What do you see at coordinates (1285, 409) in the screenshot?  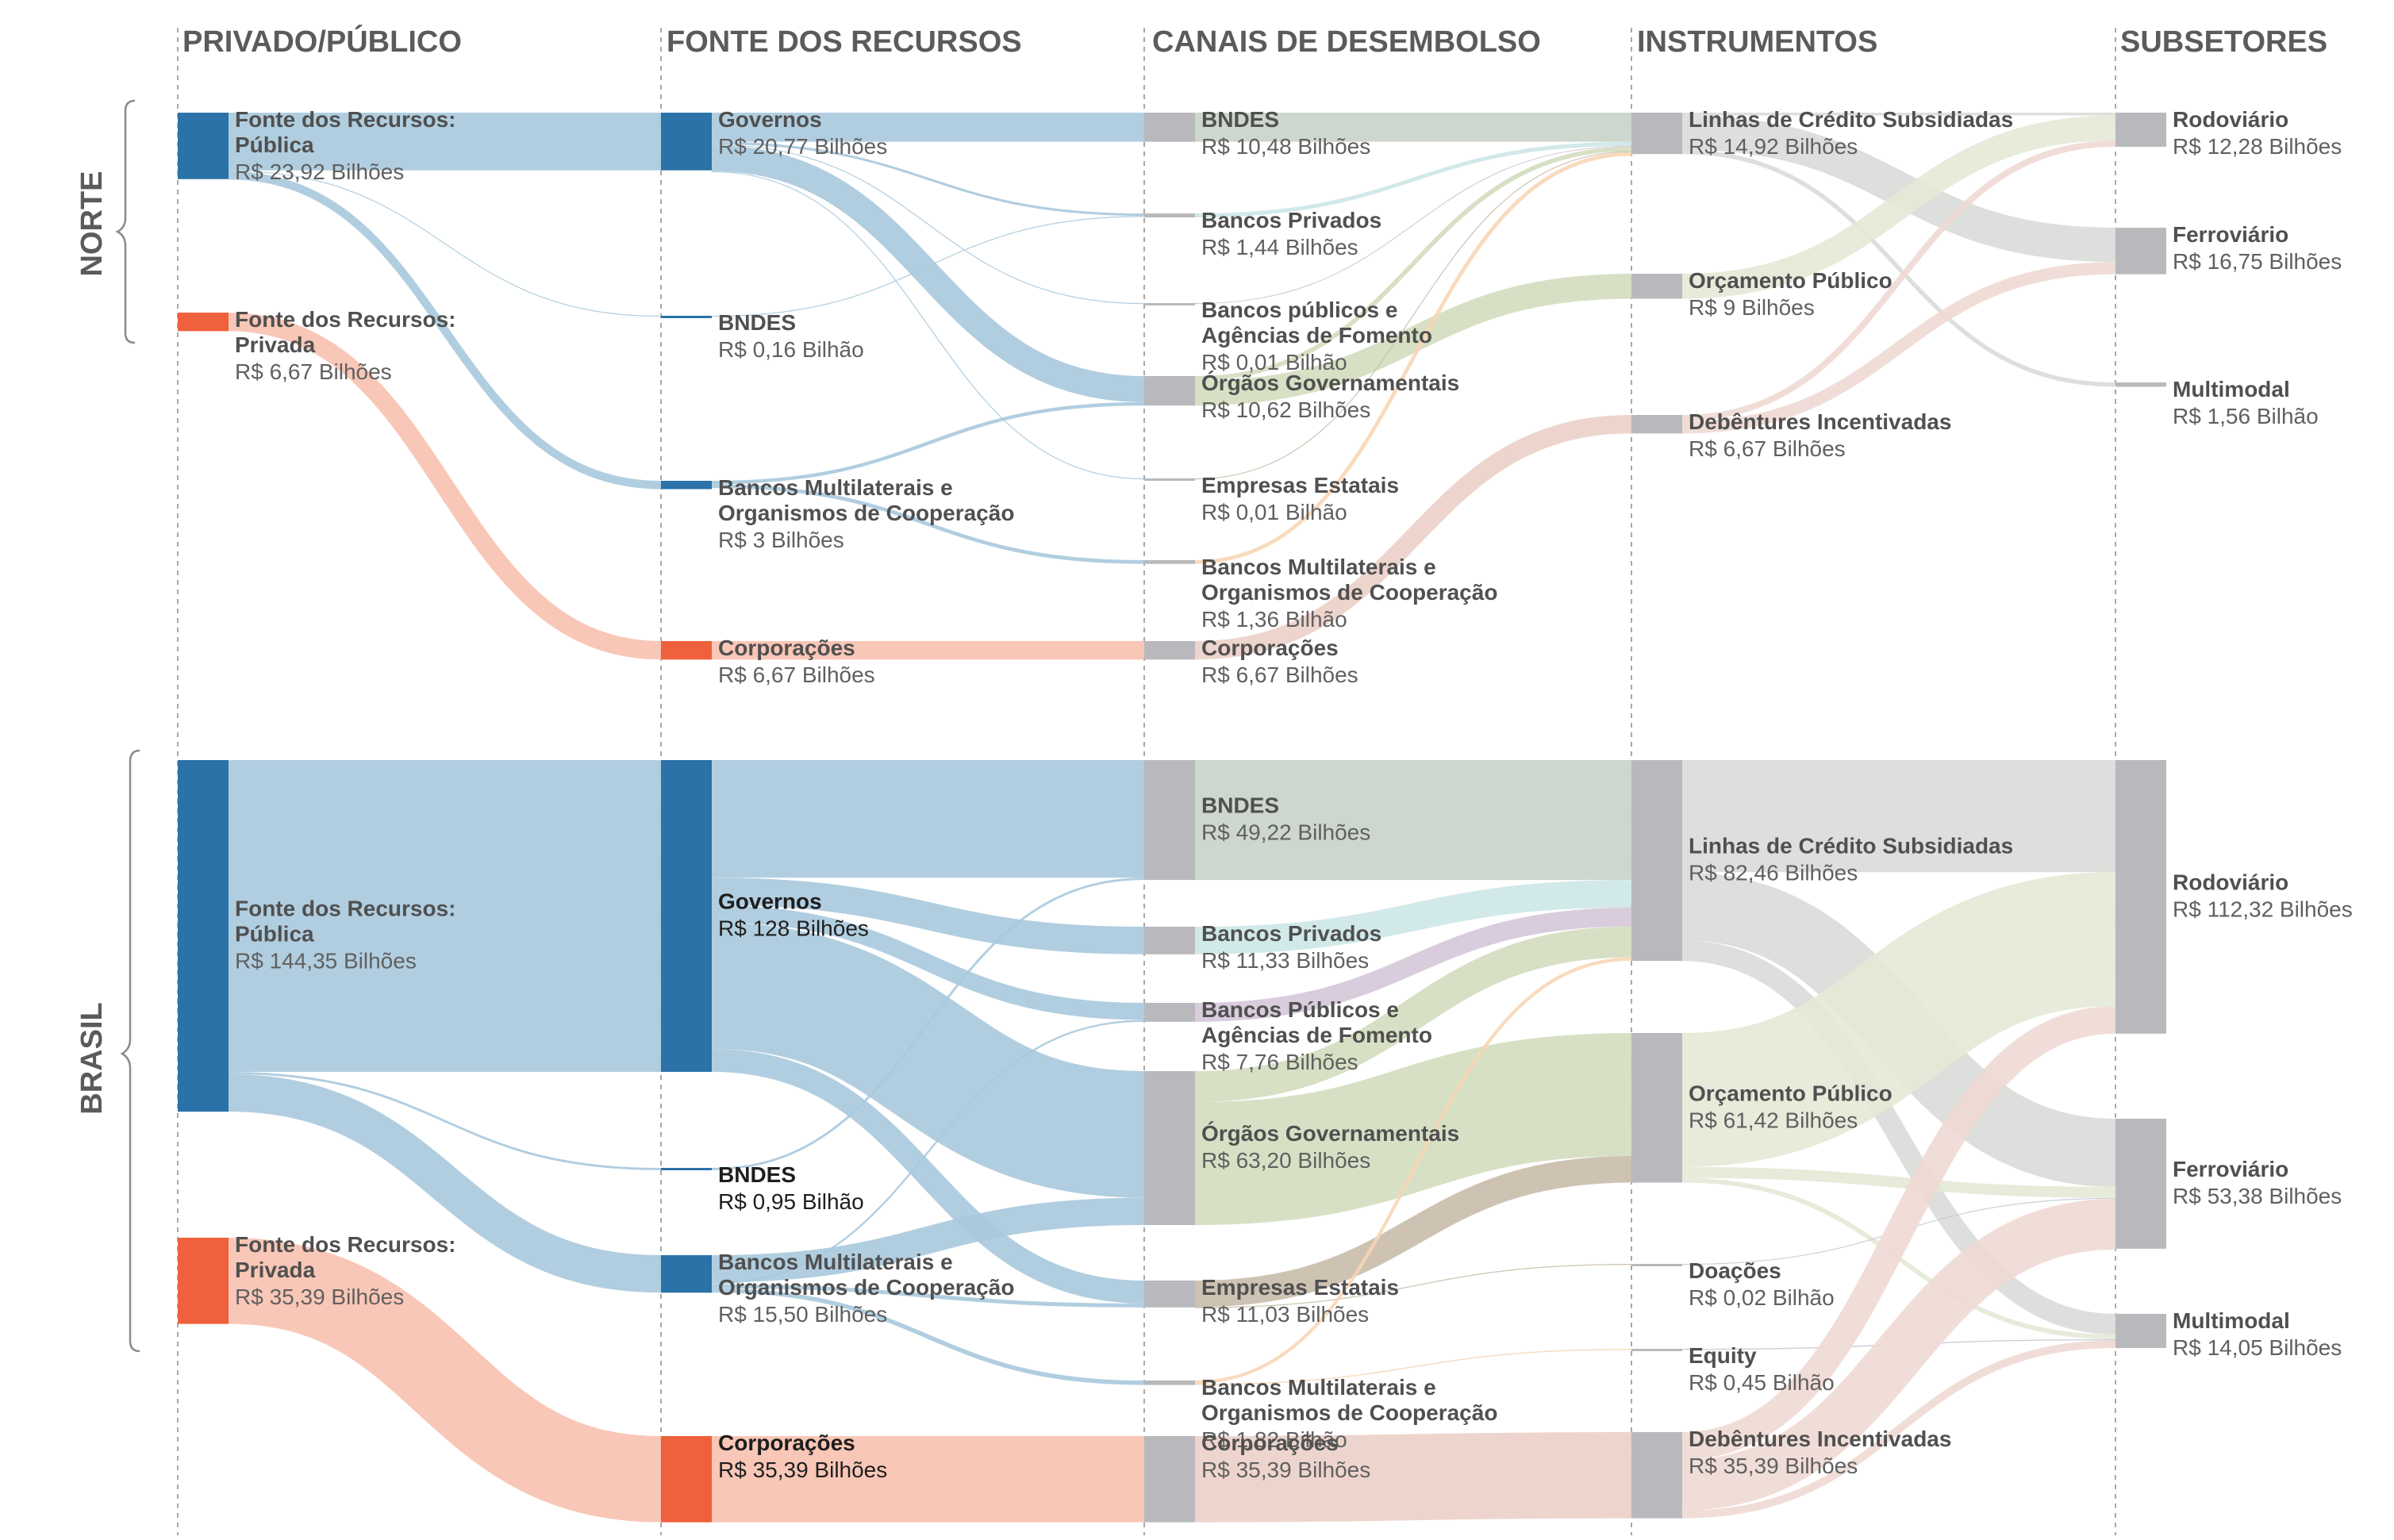 I see `node-value-orgC: R$ 10,62 Bilhões` at bounding box center [1285, 409].